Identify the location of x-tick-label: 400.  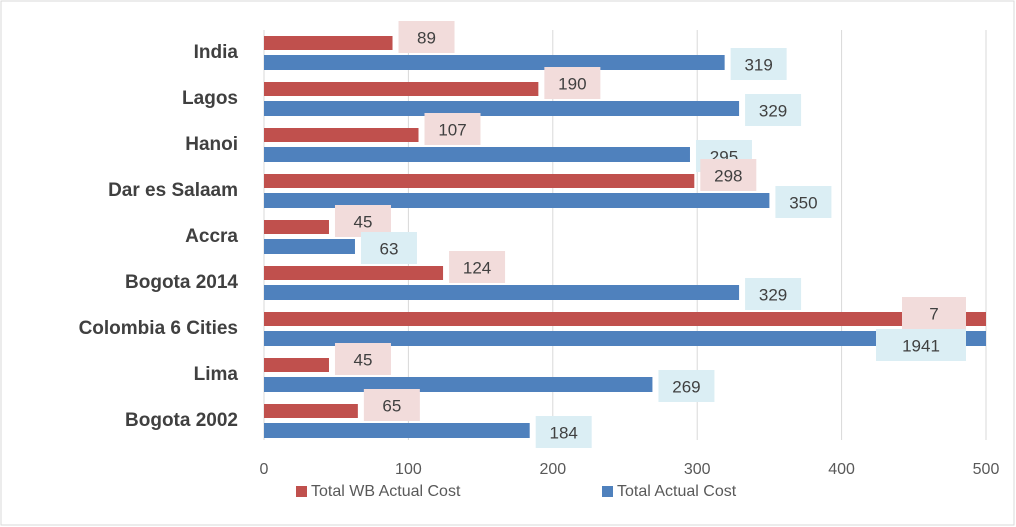
(841, 469).